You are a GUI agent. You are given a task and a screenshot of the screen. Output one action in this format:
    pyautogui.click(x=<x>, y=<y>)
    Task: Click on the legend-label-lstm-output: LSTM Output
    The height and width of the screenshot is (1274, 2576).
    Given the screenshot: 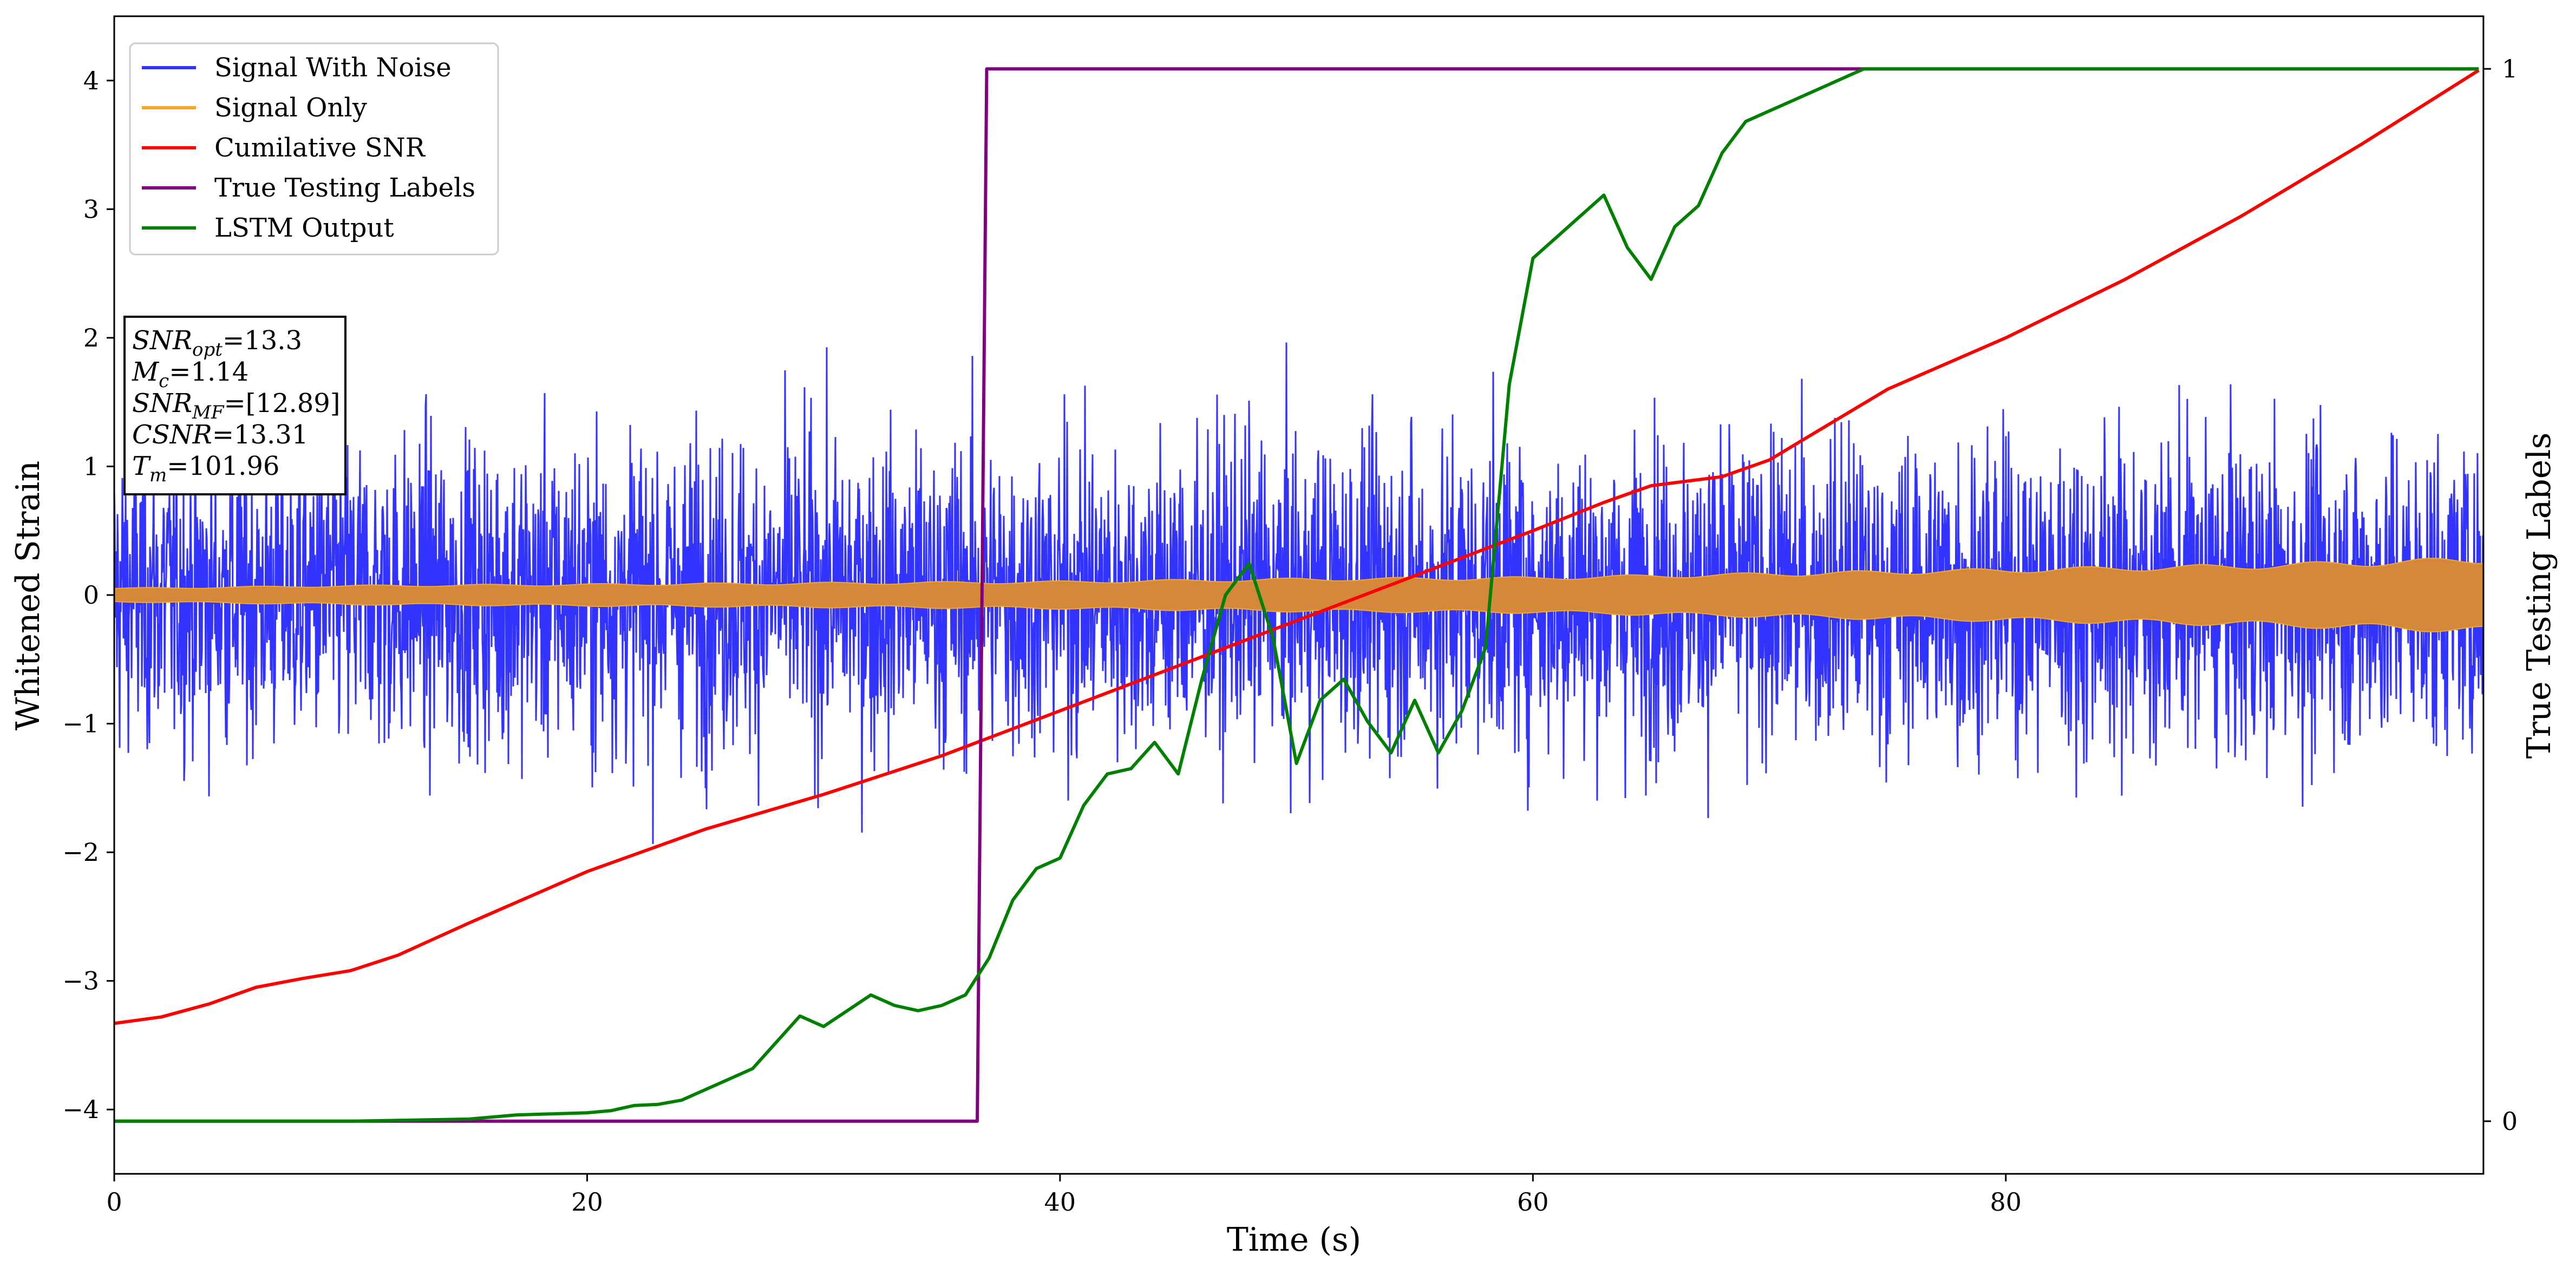 What is the action you would take?
    pyautogui.click(x=304, y=228)
    